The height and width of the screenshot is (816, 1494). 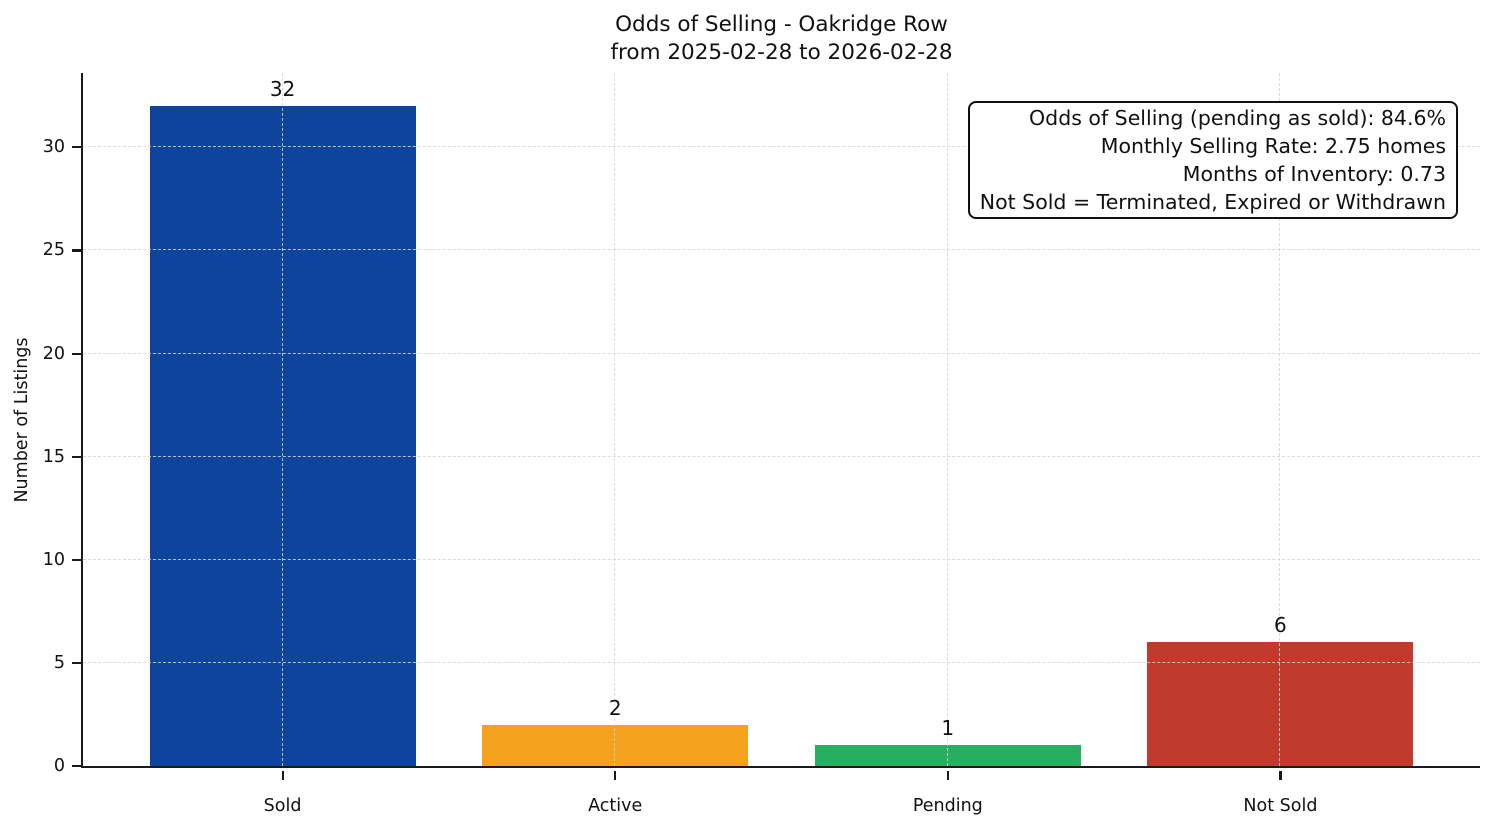 I want to click on chart-subtitle: from 2025-02-28 to 2026-02-28, so click(x=781, y=52).